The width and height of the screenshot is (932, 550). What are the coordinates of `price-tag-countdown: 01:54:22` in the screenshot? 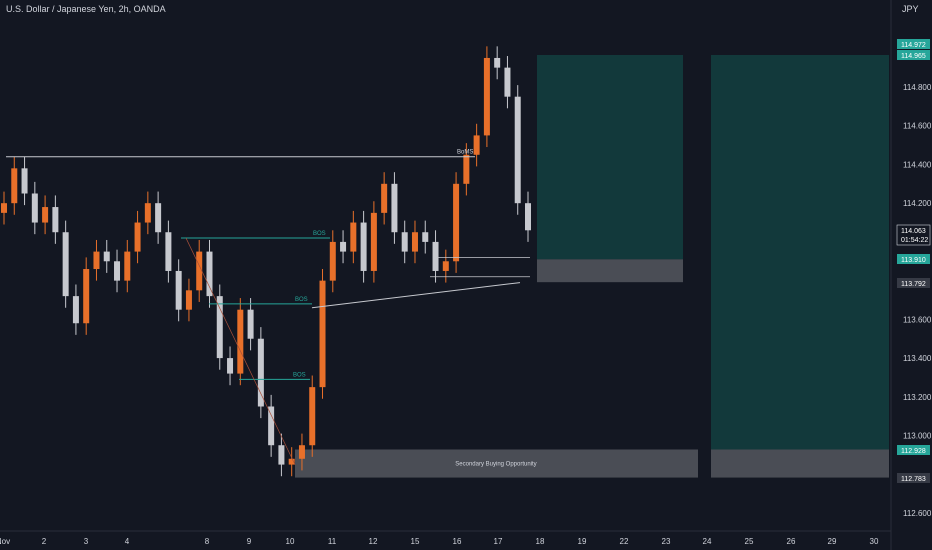 It's located at (914, 240).